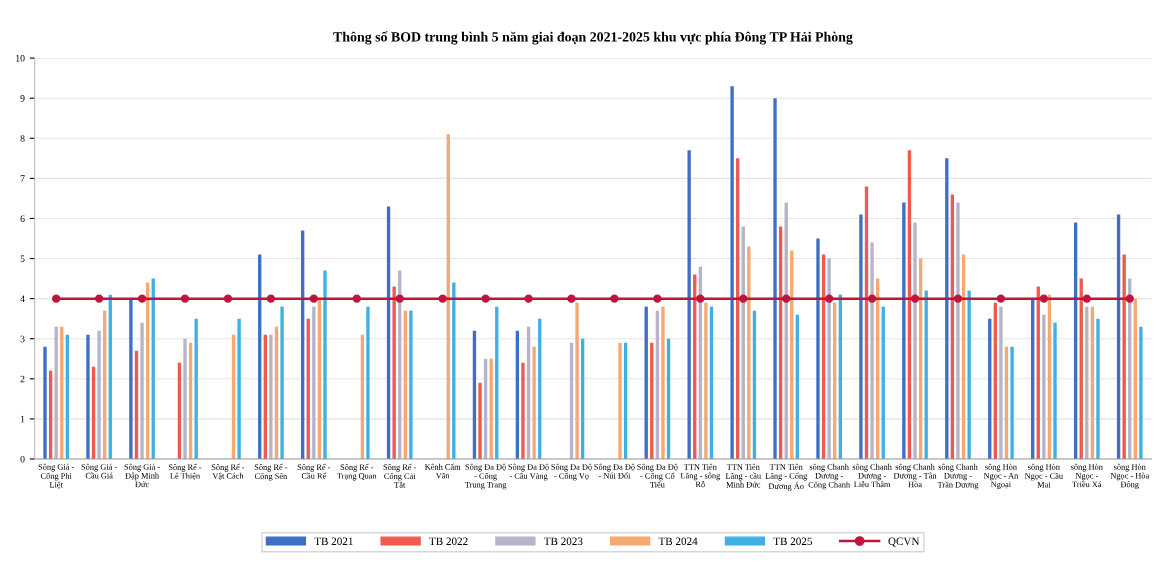 This screenshot has height=581, width=1157. I want to click on x-tick-label: sông Hòn Ngọc - Triều Xá, so click(1087, 475).